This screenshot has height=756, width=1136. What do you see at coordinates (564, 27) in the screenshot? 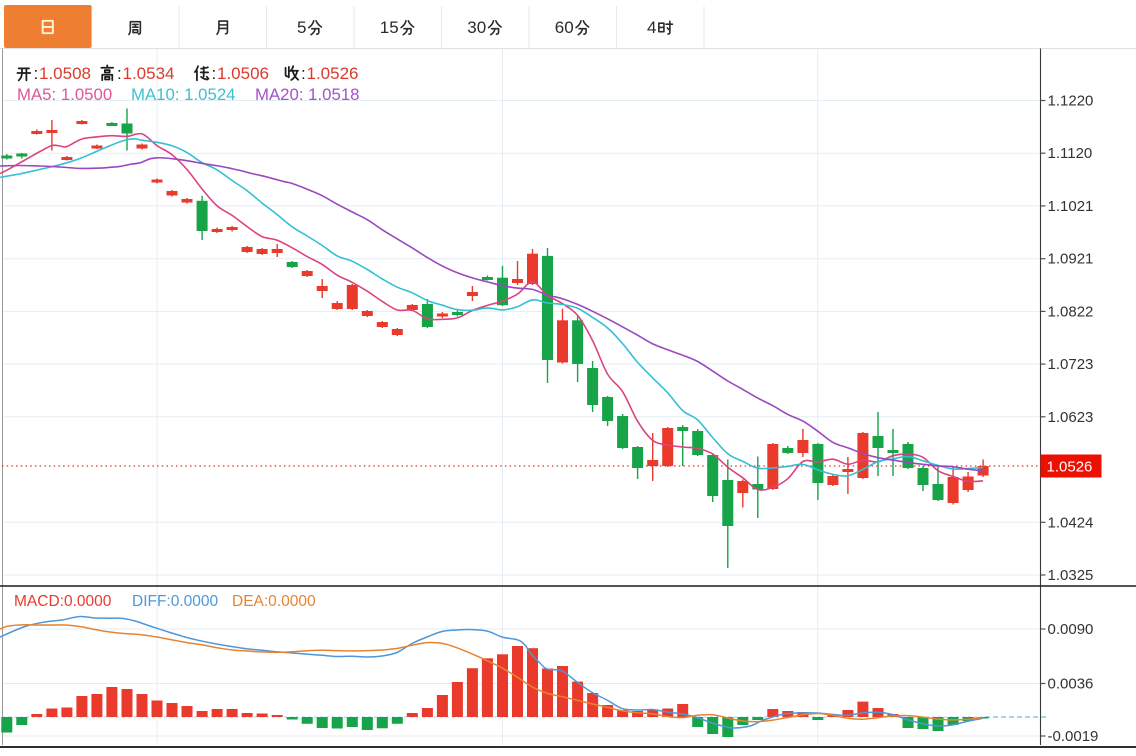
I see `svg-text: 60` at bounding box center [564, 27].